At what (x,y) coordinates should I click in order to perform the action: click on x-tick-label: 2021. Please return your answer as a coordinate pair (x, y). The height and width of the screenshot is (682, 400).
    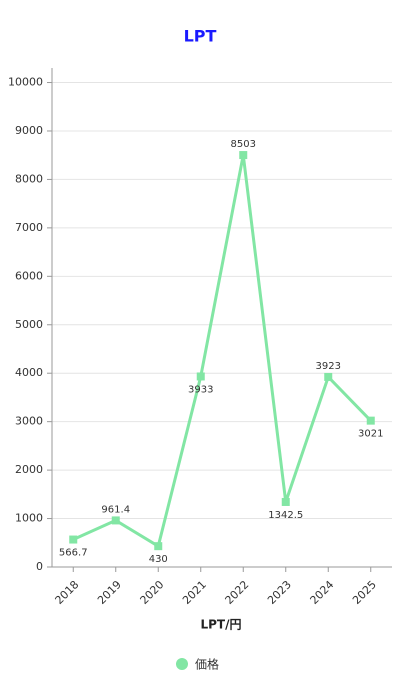
    Looking at the image, I should click on (194, 592).